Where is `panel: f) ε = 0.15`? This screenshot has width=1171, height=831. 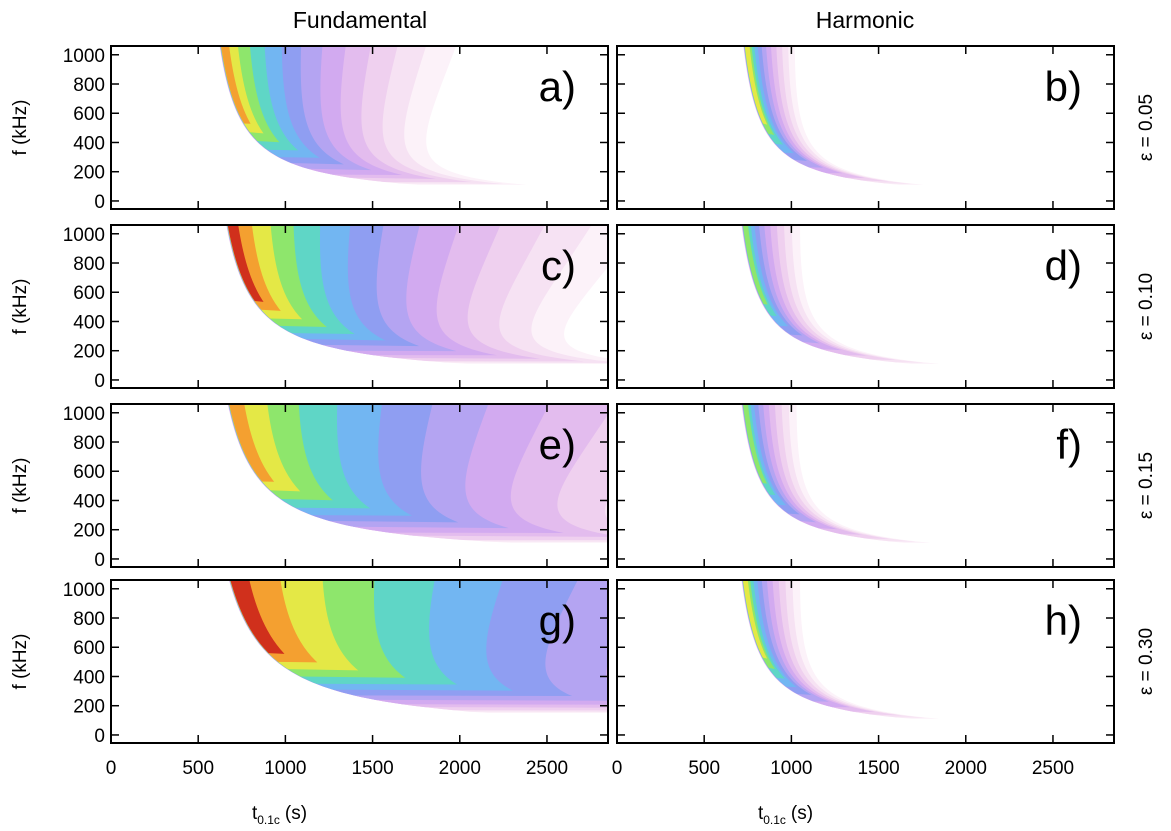 panel: f) ε = 0.15 is located at coordinates (886, 485).